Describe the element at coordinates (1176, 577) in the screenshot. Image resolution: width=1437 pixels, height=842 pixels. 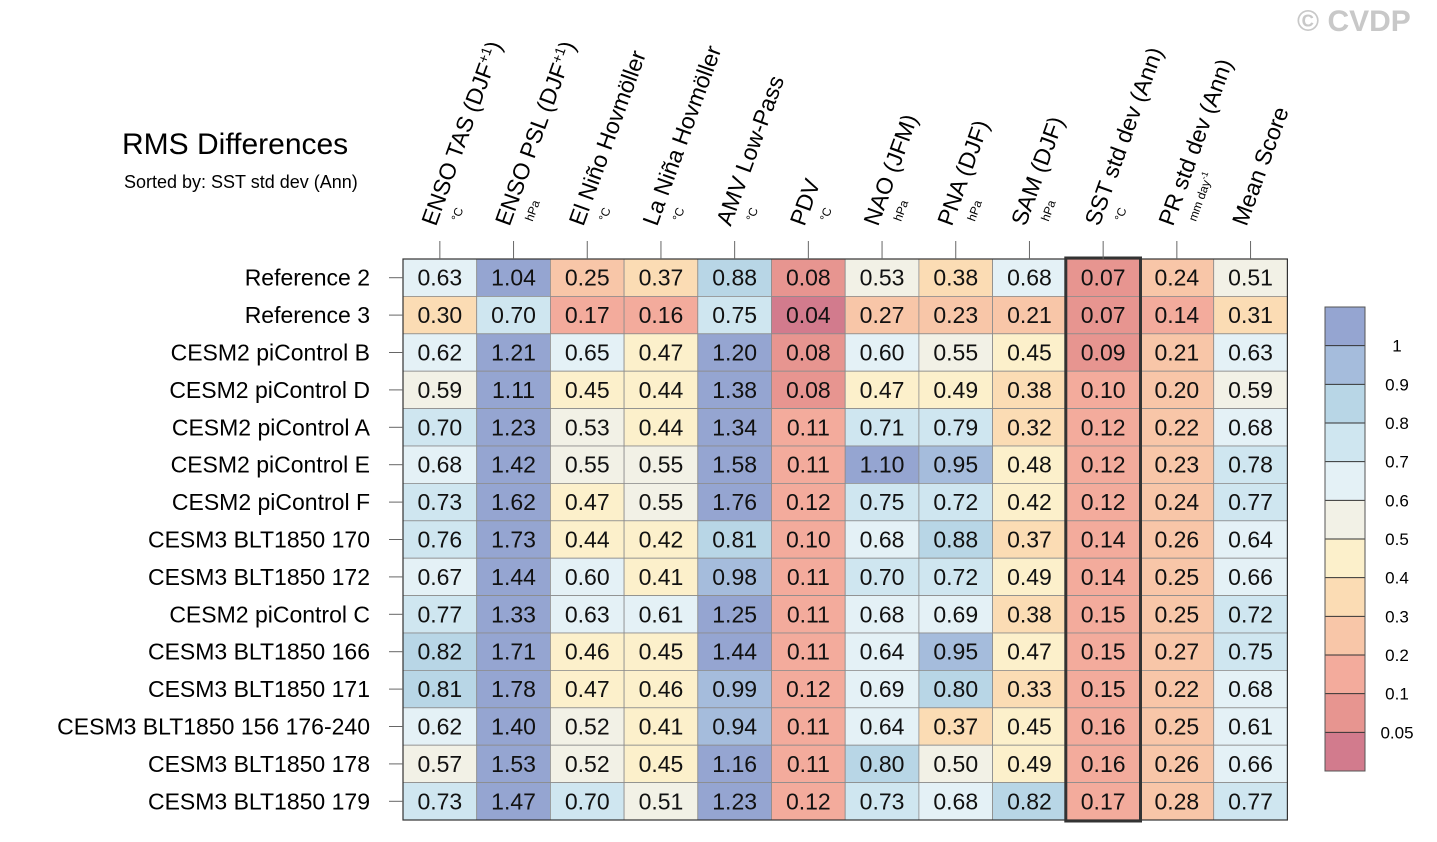
I see `cell-value-label: 0.25` at that location.